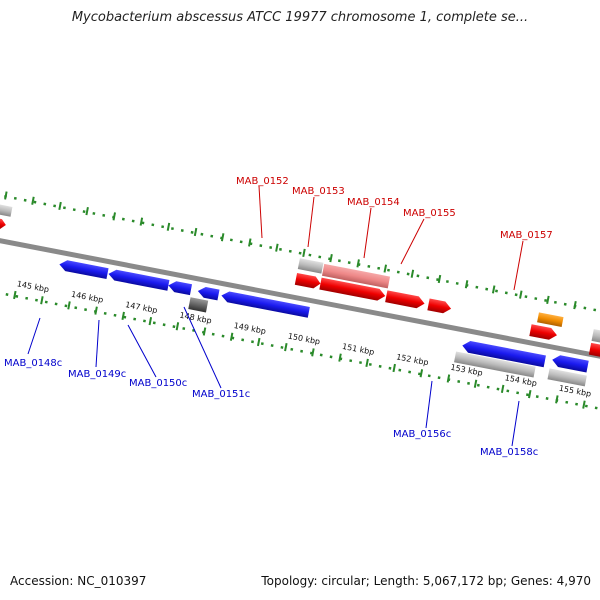 This screenshot has width=600, height=600. What do you see at coordinates (526, 235) in the screenshot?
I see `label-MAB_0157: MAB_0157` at bounding box center [526, 235].